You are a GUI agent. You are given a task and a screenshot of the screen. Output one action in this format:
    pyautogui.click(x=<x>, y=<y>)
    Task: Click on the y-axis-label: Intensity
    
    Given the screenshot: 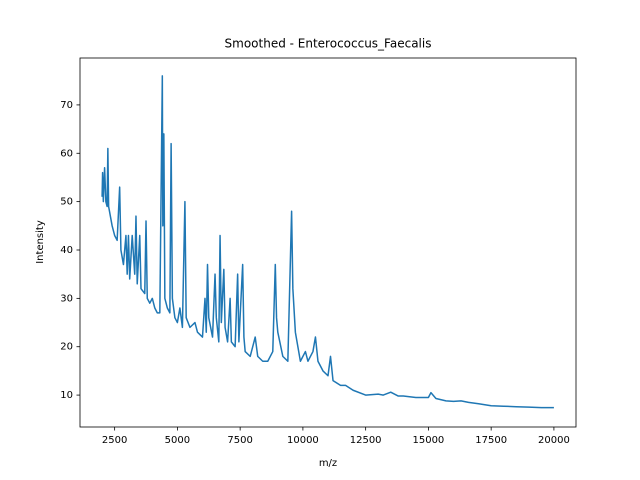 What is the action you would take?
    pyautogui.click(x=40, y=242)
    